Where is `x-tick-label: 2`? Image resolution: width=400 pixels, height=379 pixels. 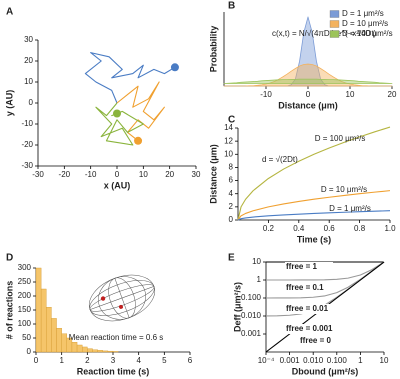 x-tick-label: 2 is located at coordinates (87, 360).